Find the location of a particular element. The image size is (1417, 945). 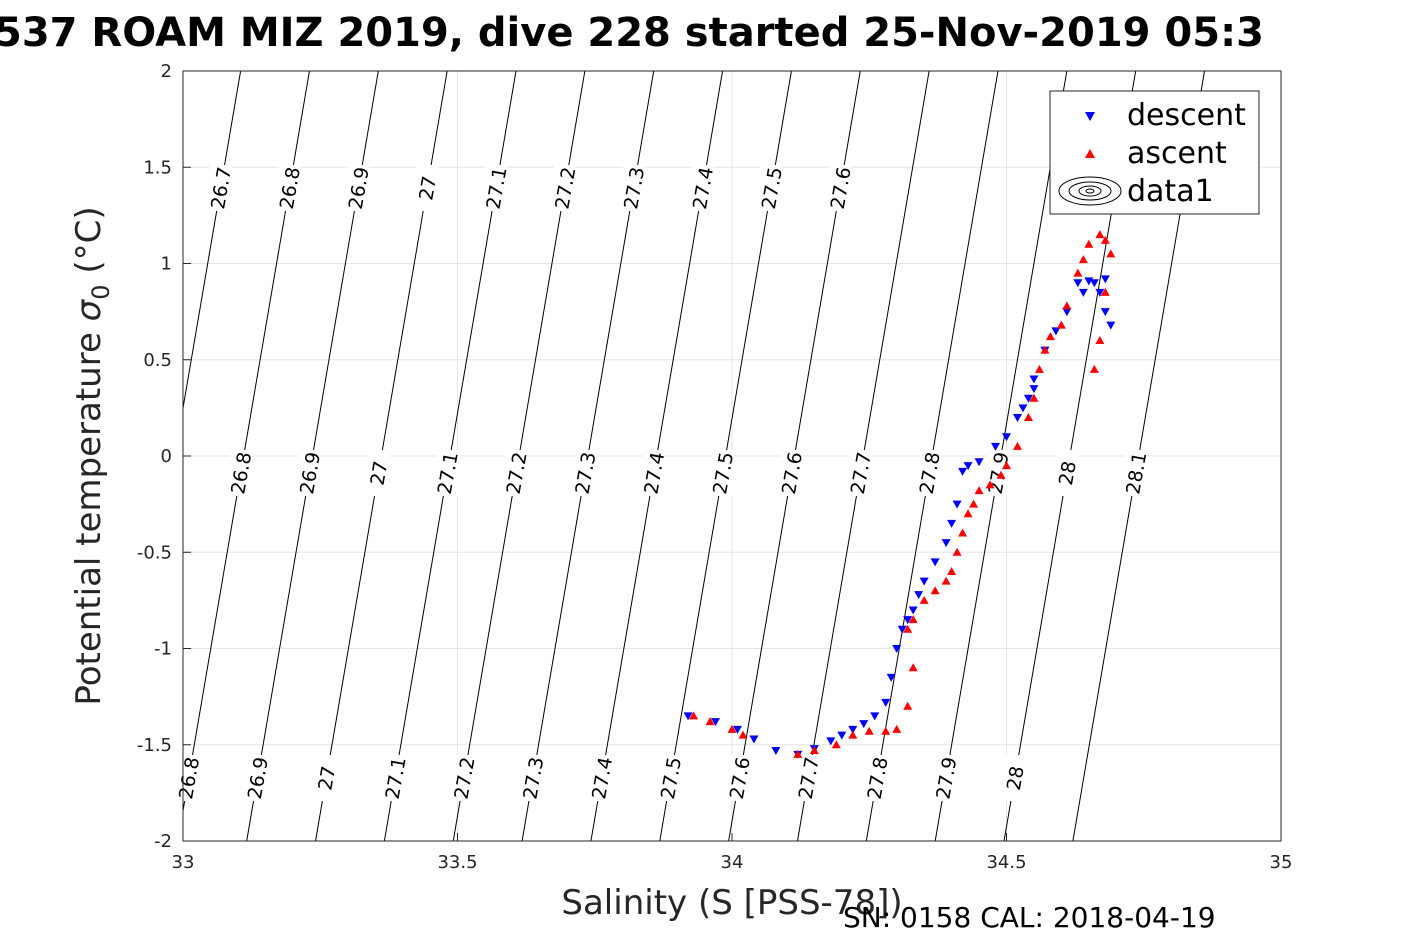

legend: descent ascent data1 is located at coordinates (1154, 152).